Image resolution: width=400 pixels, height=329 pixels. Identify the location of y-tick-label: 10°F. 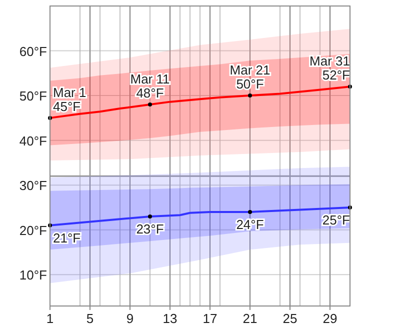
(33, 275).